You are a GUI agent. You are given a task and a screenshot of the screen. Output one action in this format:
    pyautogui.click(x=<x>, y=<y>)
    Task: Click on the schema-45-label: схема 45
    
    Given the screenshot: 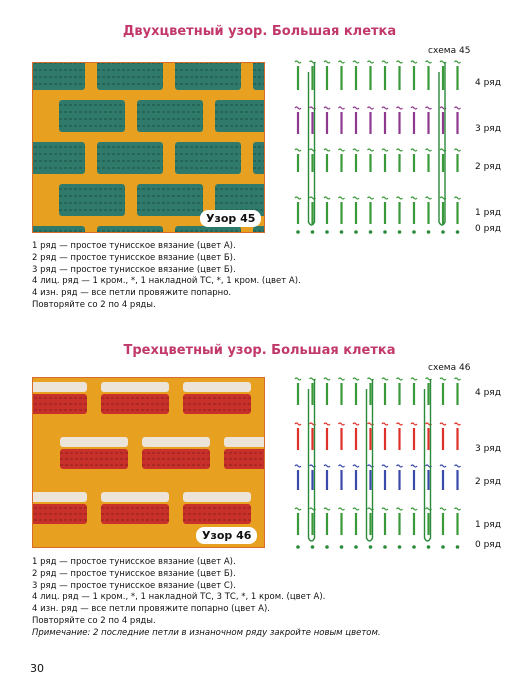 What is the action you would take?
    pyautogui.click(x=449, y=51)
    